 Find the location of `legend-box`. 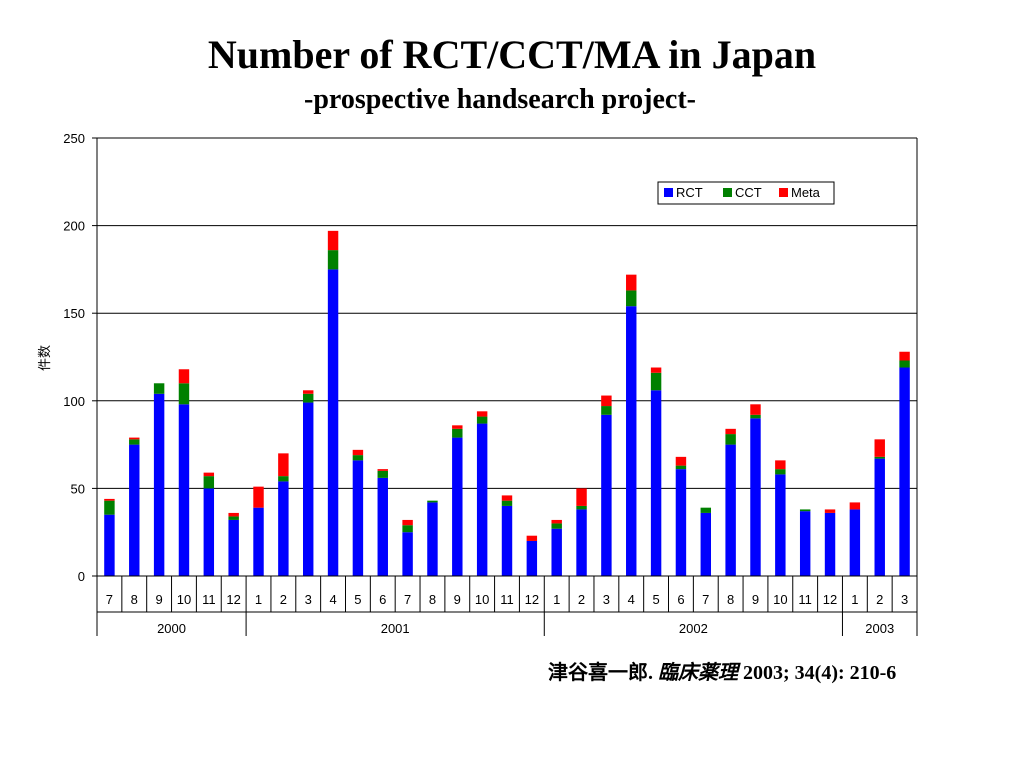

legend-box is located at coordinates (746, 193).